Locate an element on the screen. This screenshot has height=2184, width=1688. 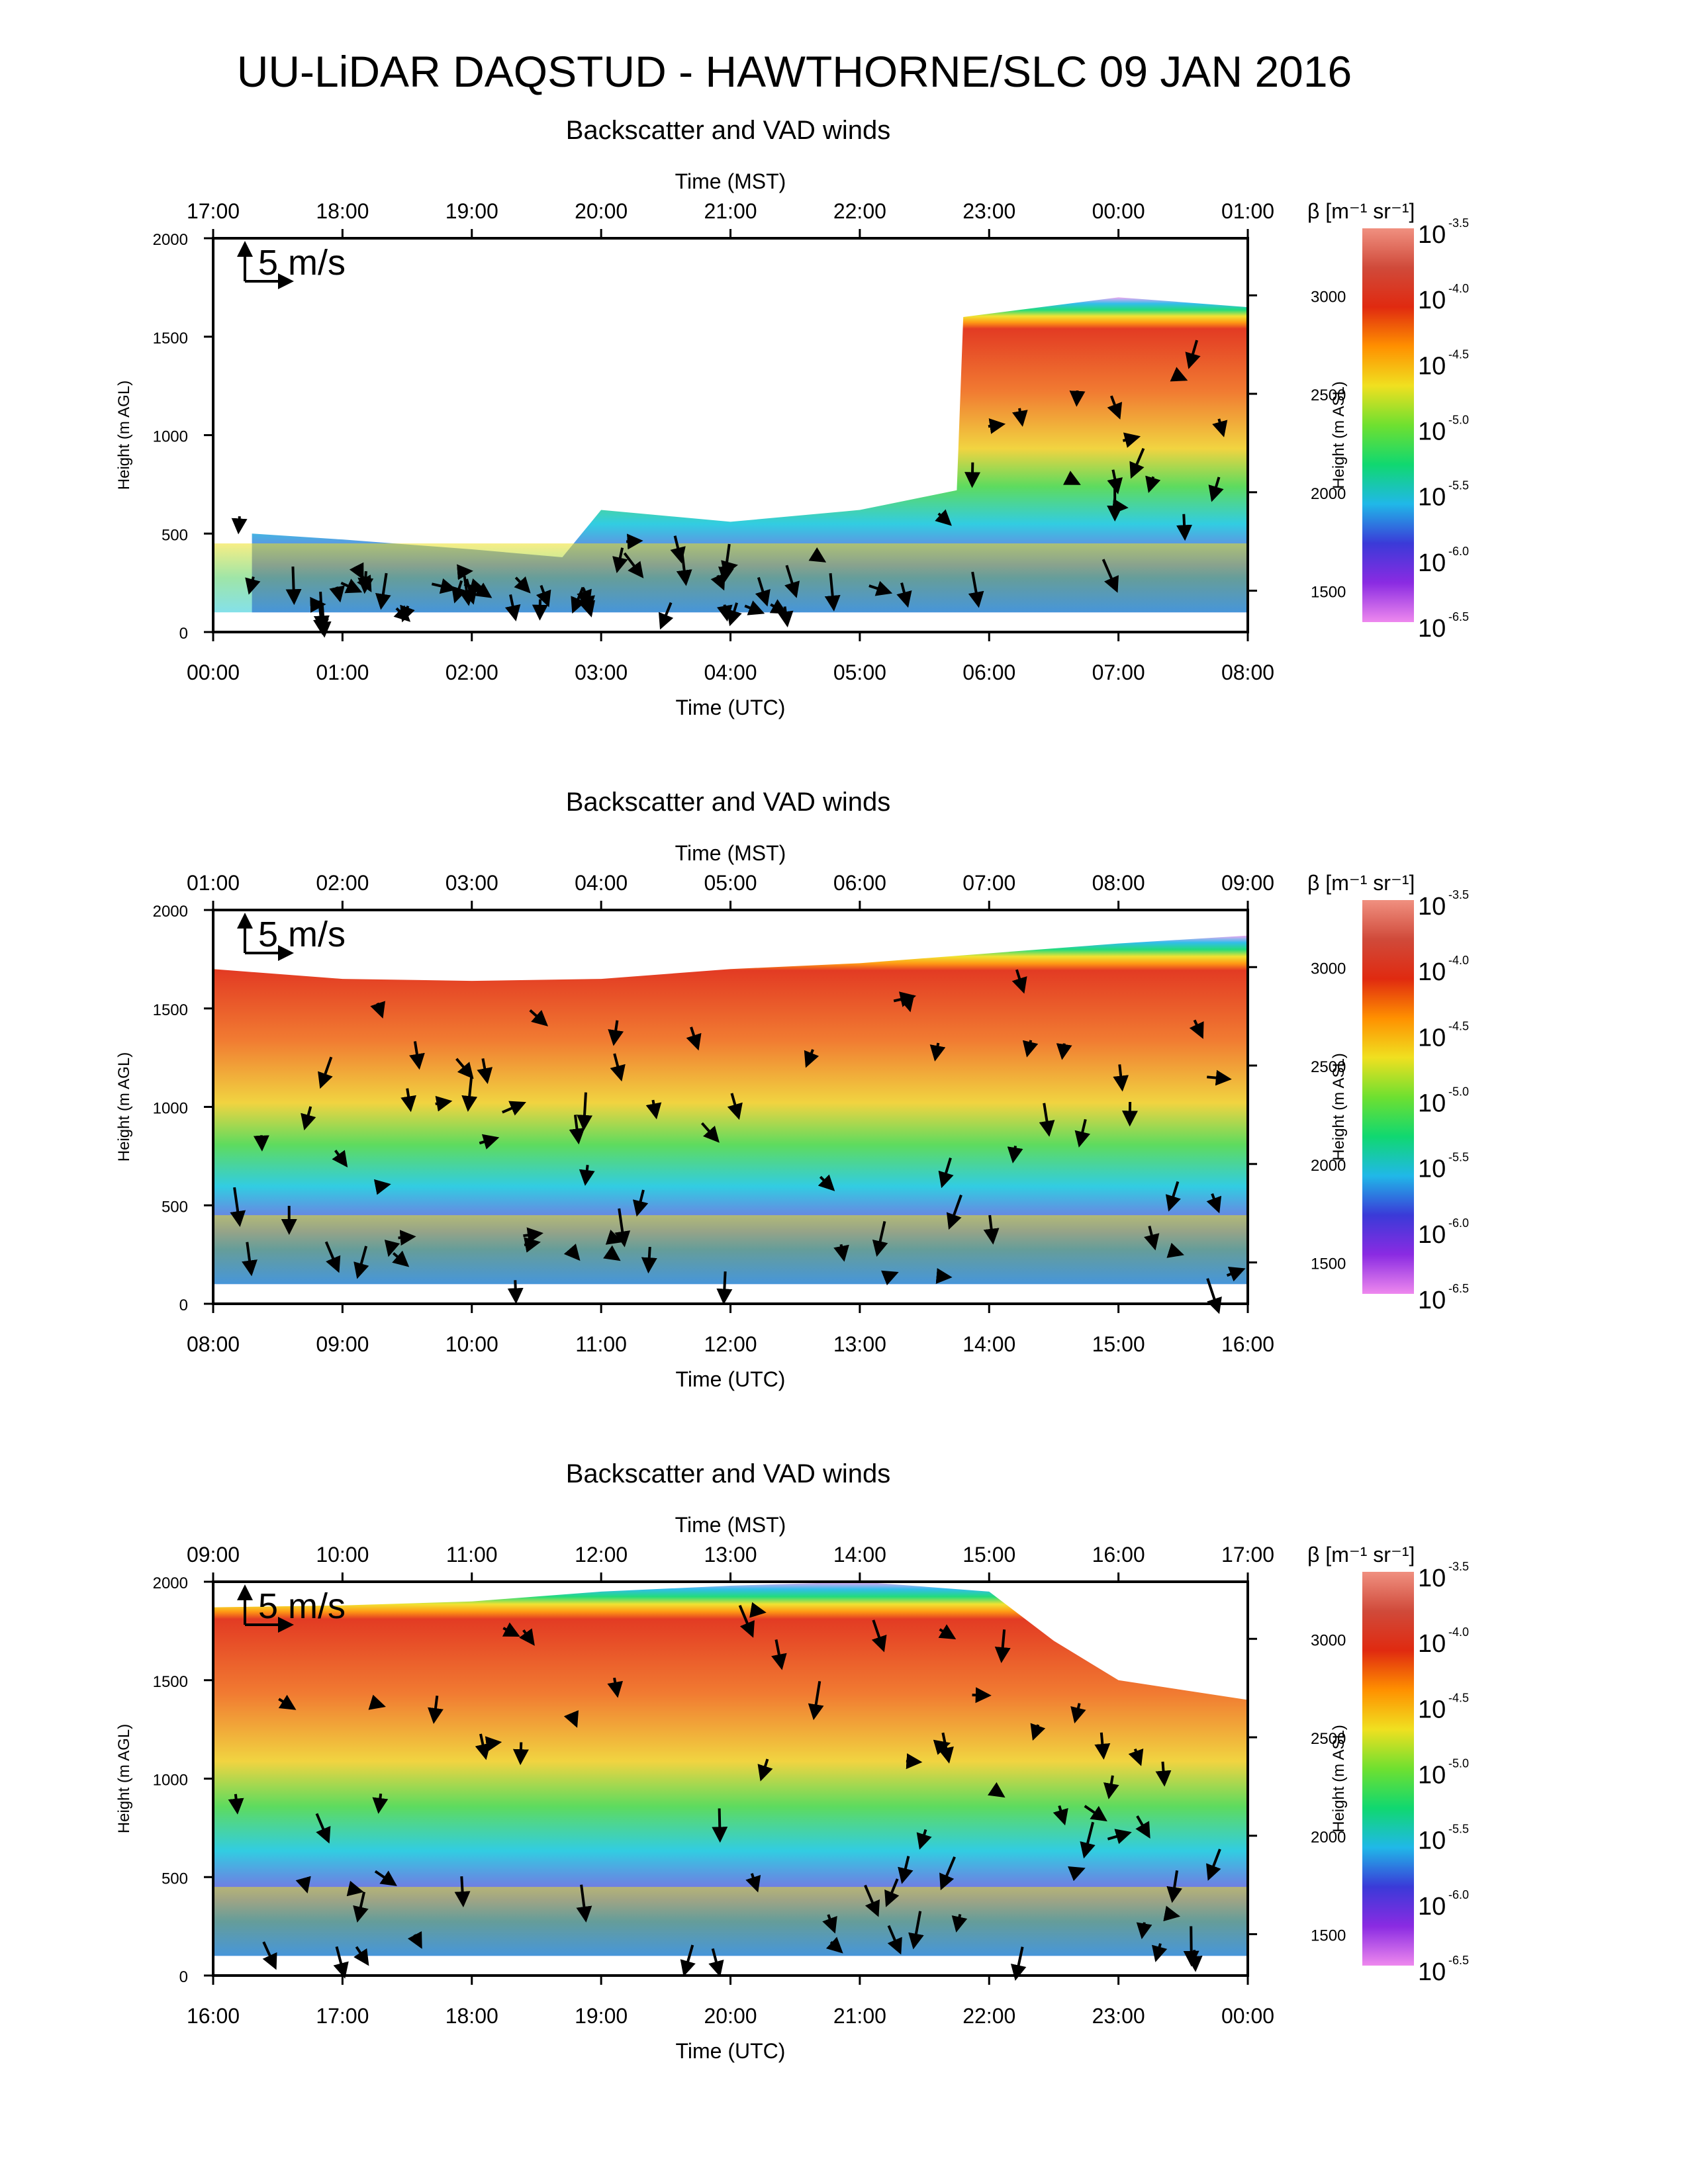
top-tick-label: 11:00 is located at coordinates (472, 1555).